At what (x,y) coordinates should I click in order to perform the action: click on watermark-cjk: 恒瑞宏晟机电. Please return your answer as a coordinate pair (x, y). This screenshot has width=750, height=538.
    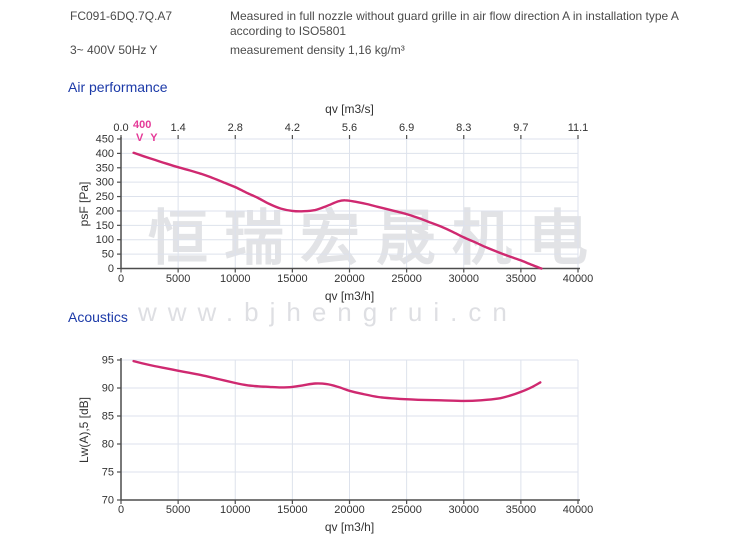
    Looking at the image, I should click on (376, 238).